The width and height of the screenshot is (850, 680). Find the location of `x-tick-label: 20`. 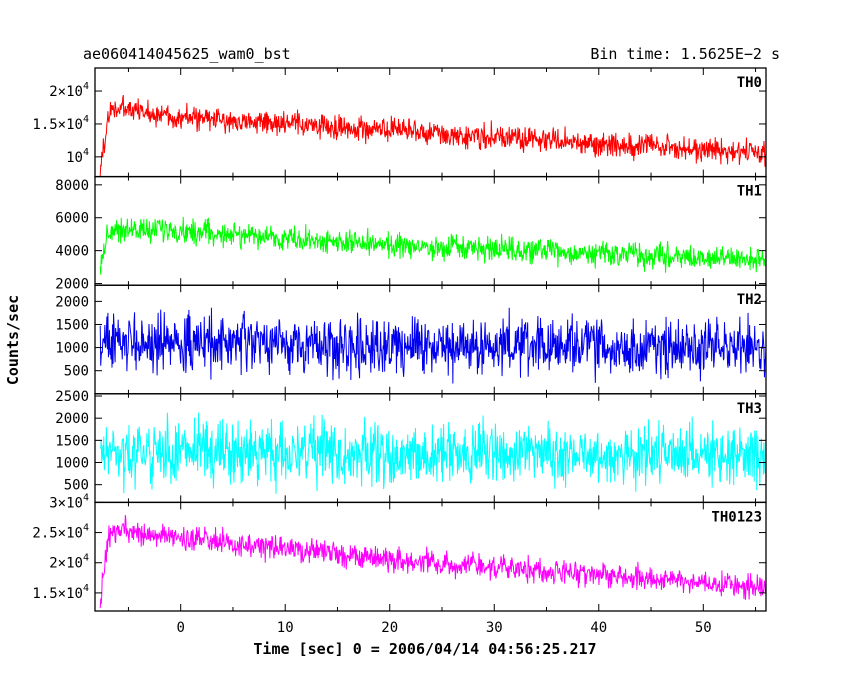

x-tick-label: 20 is located at coordinates (389, 628).